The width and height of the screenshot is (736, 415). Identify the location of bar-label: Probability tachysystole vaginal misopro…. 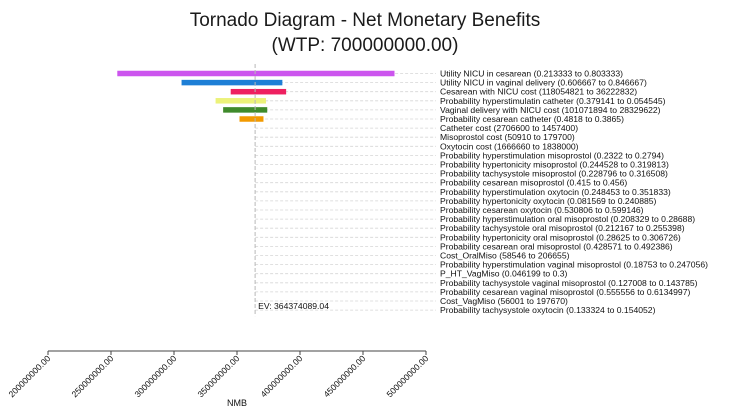
(569, 283).